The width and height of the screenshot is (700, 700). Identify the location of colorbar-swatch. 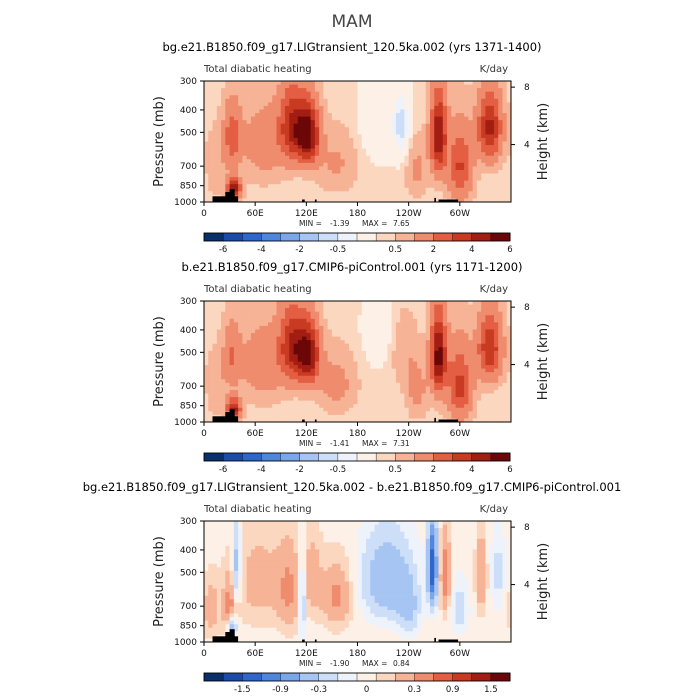
(309, 237).